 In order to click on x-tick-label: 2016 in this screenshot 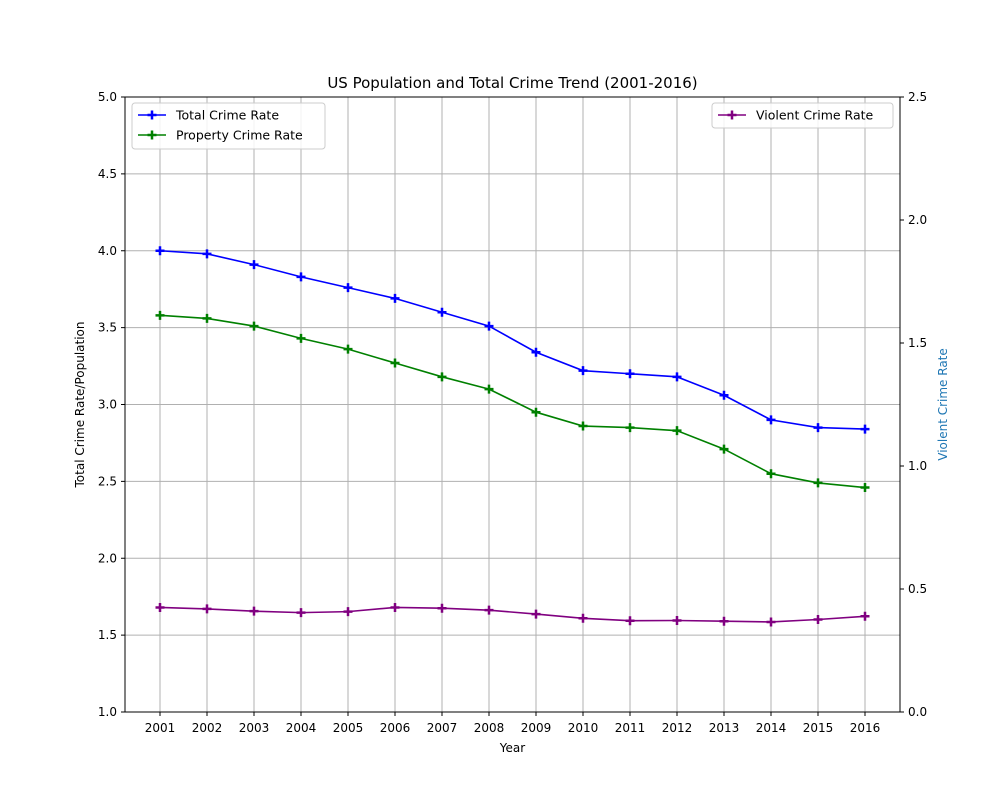, I will do `click(865, 728)`.